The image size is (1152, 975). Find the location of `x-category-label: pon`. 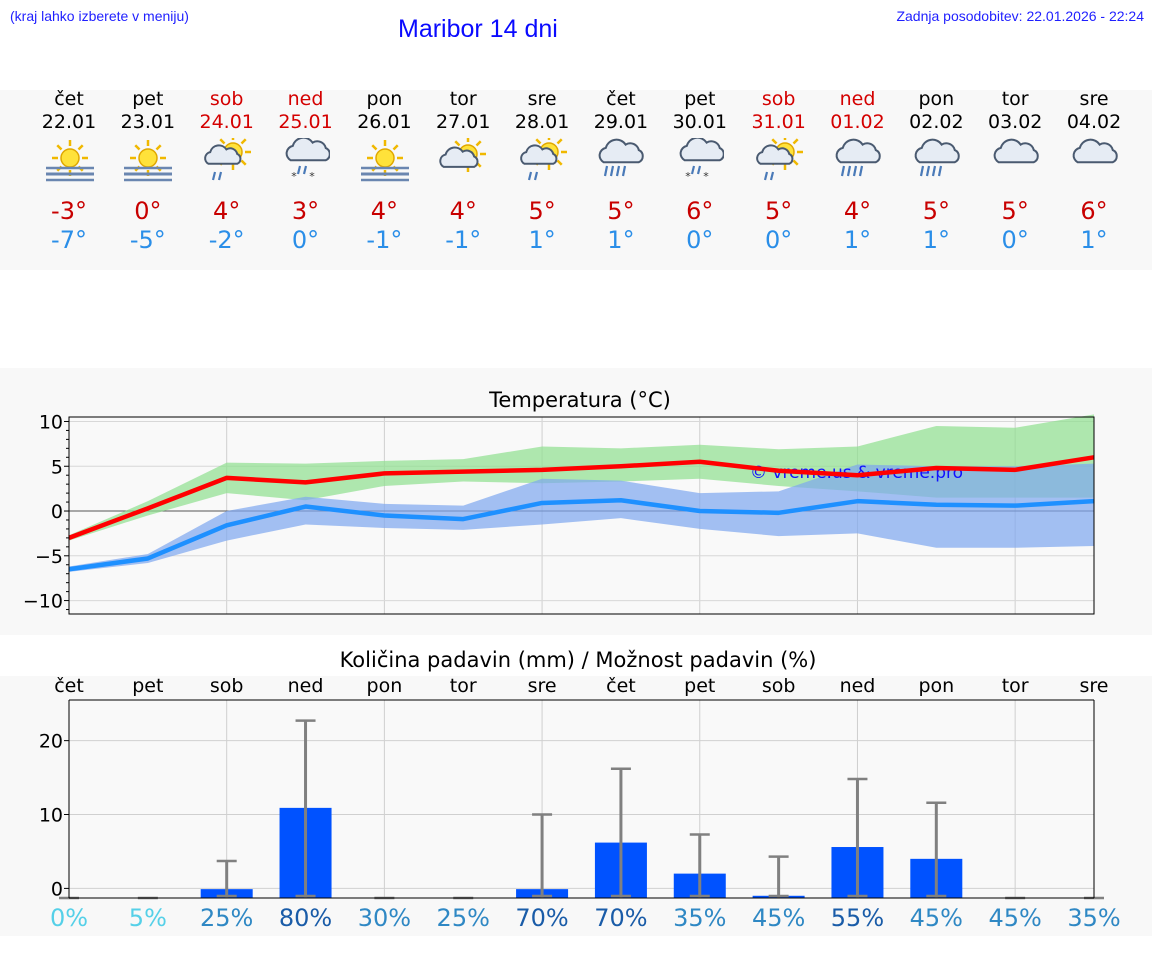

x-category-label: pon is located at coordinates (936, 686).